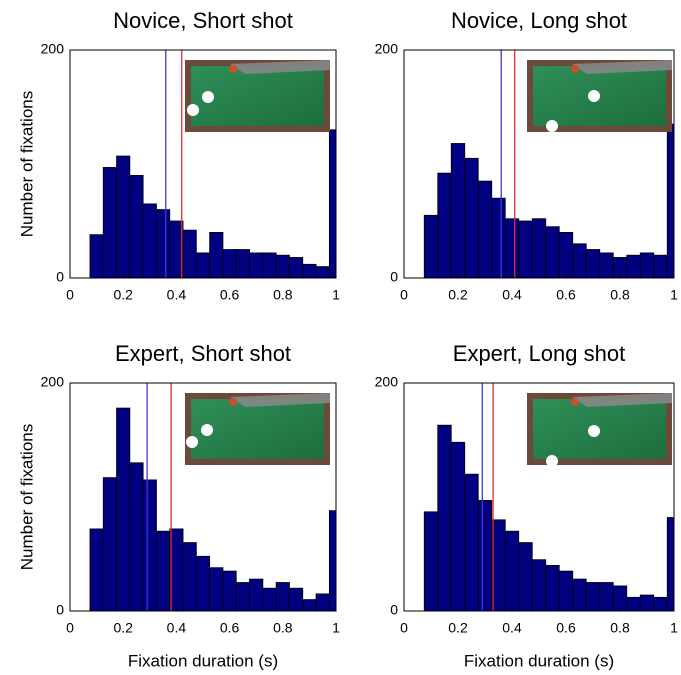 The height and width of the screenshot is (675, 681). I want to click on chart-title: Novice, Long shot, so click(539, 20).